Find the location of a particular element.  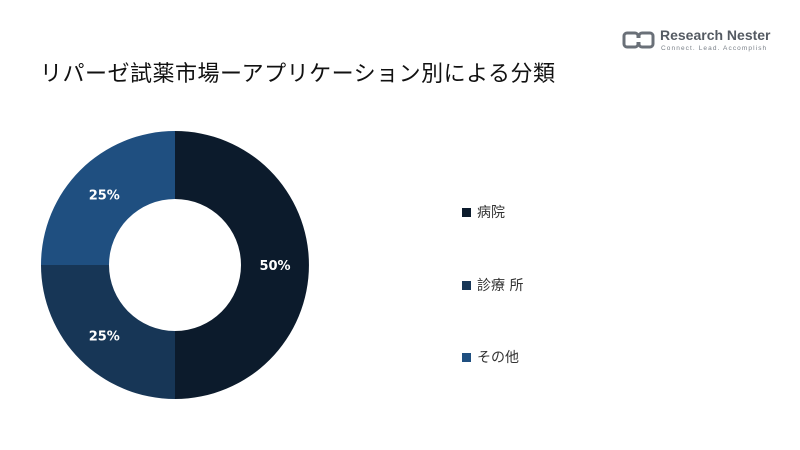

legend-label: その他 is located at coordinates (498, 358).